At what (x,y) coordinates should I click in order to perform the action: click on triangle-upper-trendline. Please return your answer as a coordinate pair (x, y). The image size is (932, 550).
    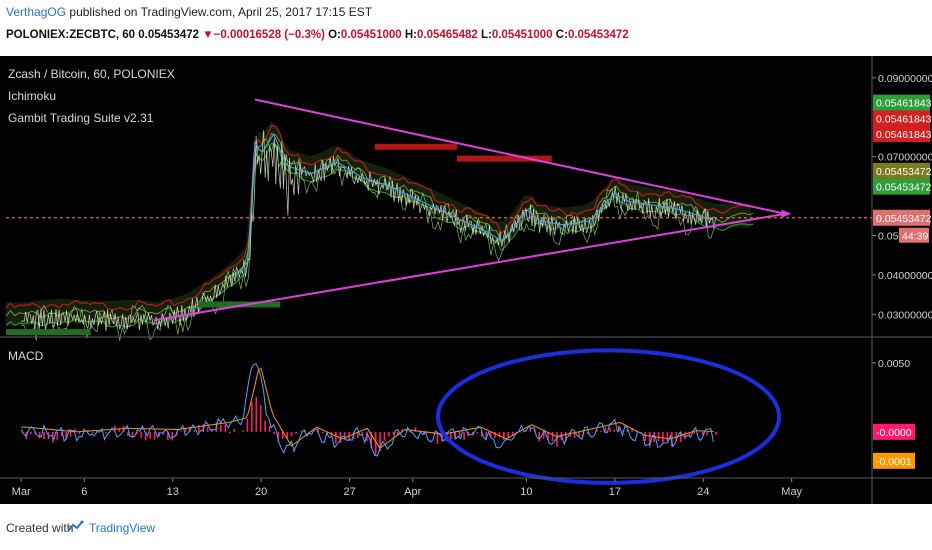
    Looking at the image, I should click on (520, 156).